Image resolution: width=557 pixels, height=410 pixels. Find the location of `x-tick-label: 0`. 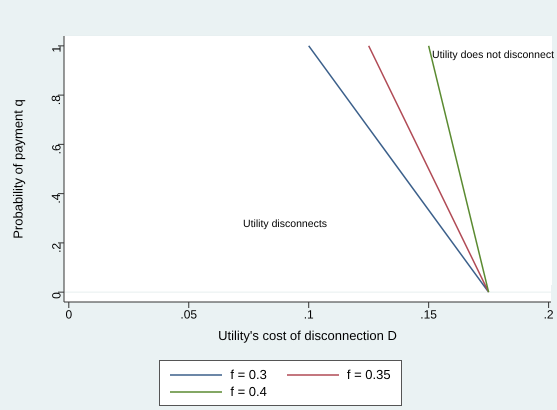

x-tick-label: 0 is located at coordinates (68, 315).